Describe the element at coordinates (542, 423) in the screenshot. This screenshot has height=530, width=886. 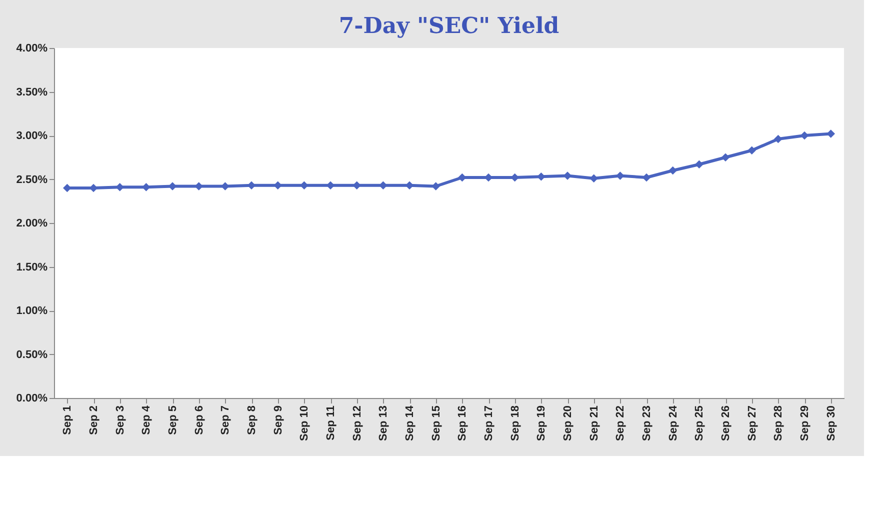
I see `x-tick-label: Sep 19` at that location.